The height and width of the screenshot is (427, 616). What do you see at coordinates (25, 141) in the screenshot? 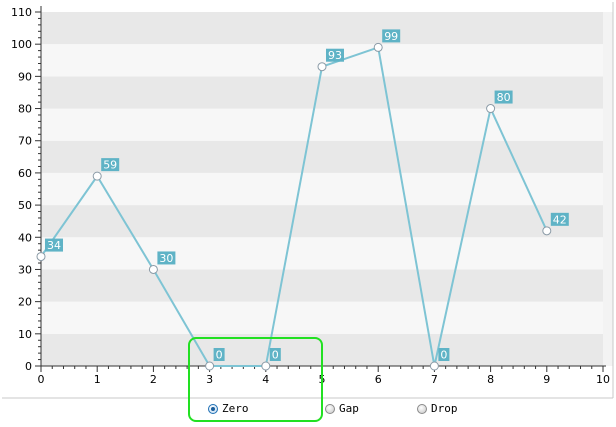
I see `y-tick-label: 70` at bounding box center [25, 141].